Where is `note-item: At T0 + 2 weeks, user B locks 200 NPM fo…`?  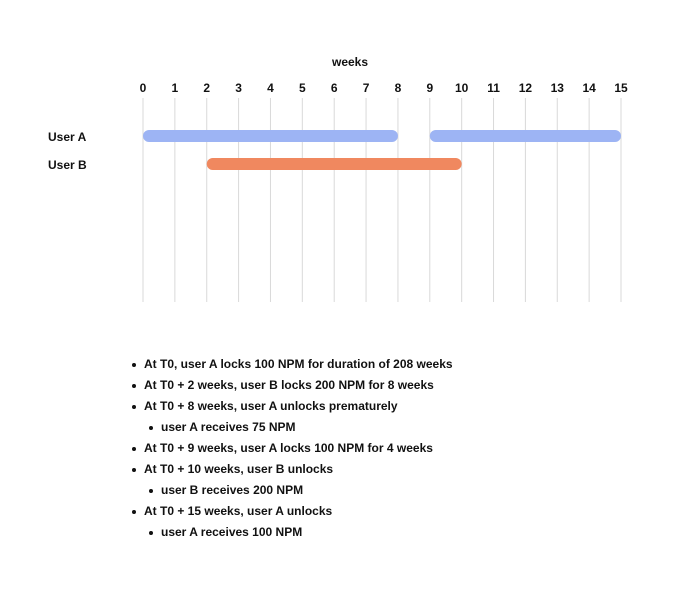
note-item: At T0 + 2 weeks, user B locks 200 NPM fo… is located at coordinates (388, 385).